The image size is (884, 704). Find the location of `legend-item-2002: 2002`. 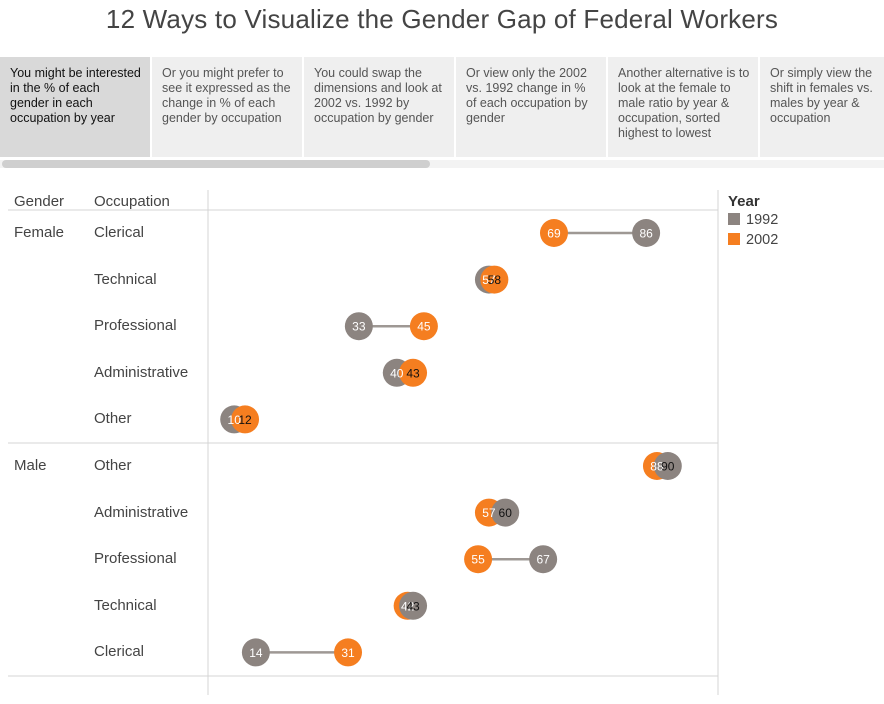

legend-item-2002: 2002 is located at coordinates (753, 240).